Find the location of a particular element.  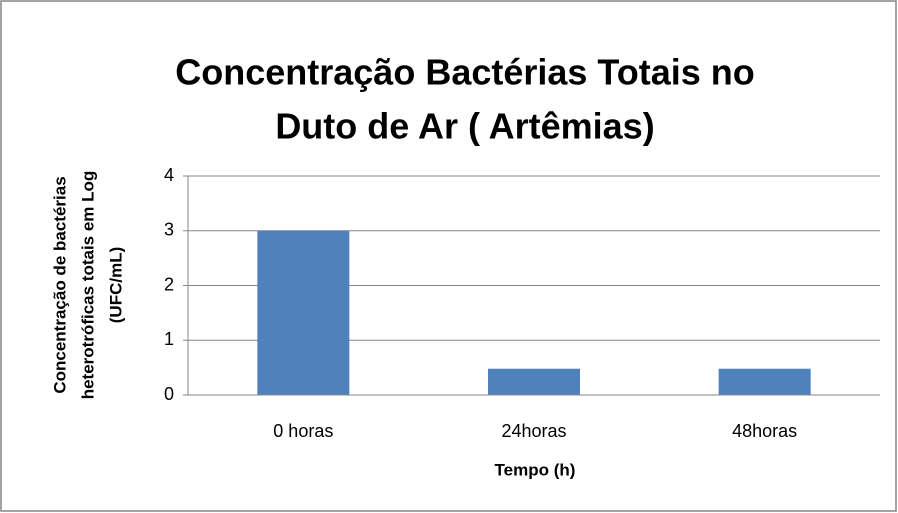

y-tick-label: 4 is located at coordinates (169, 175).